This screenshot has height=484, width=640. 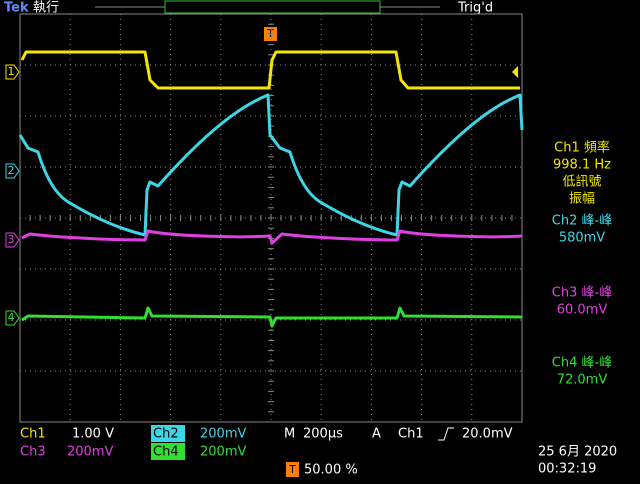 What do you see at coordinates (90, 452) in the screenshot?
I see `ch3-scale: 200mV` at bounding box center [90, 452].